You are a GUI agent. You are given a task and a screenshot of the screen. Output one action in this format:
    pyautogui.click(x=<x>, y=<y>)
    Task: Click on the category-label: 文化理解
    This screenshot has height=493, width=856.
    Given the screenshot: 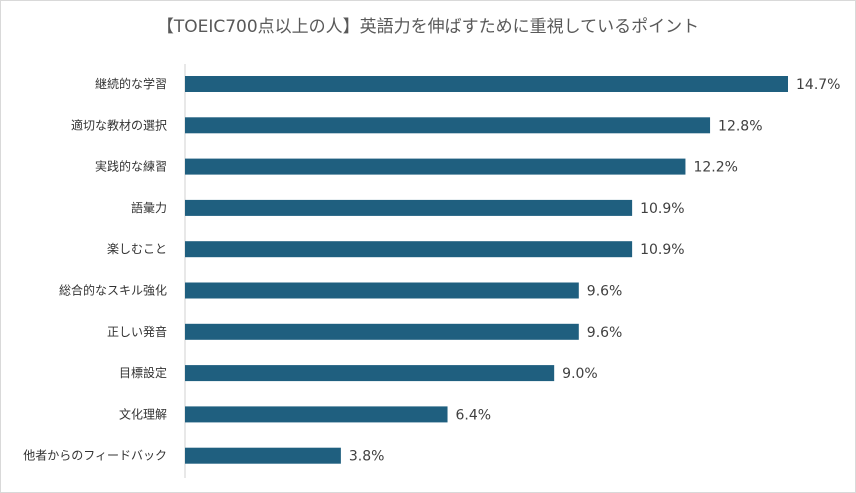 What is the action you would take?
    pyautogui.click(x=143, y=413)
    